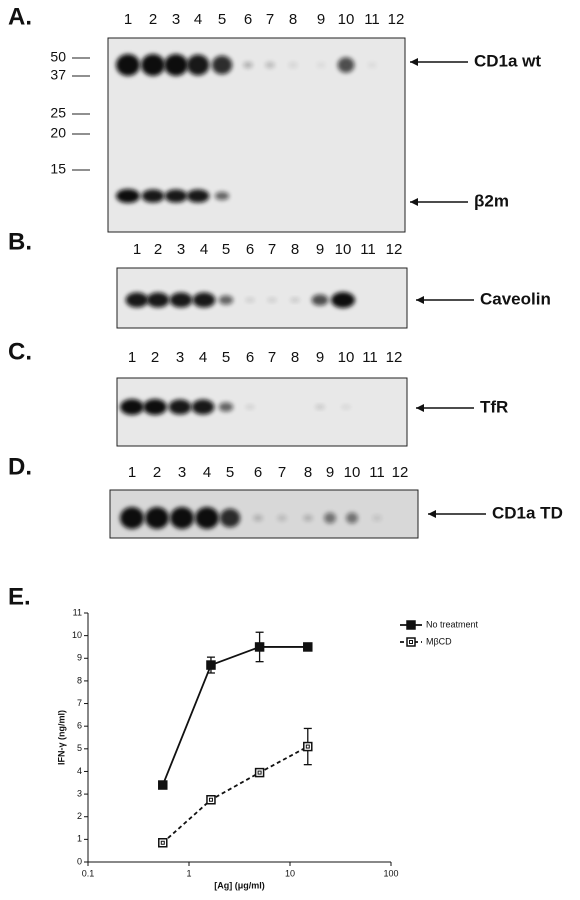 This screenshot has width=580, height=900. What do you see at coordinates (527, 512) in the screenshot?
I see `band-label: CD1a TD` at bounding box center [527, 512].